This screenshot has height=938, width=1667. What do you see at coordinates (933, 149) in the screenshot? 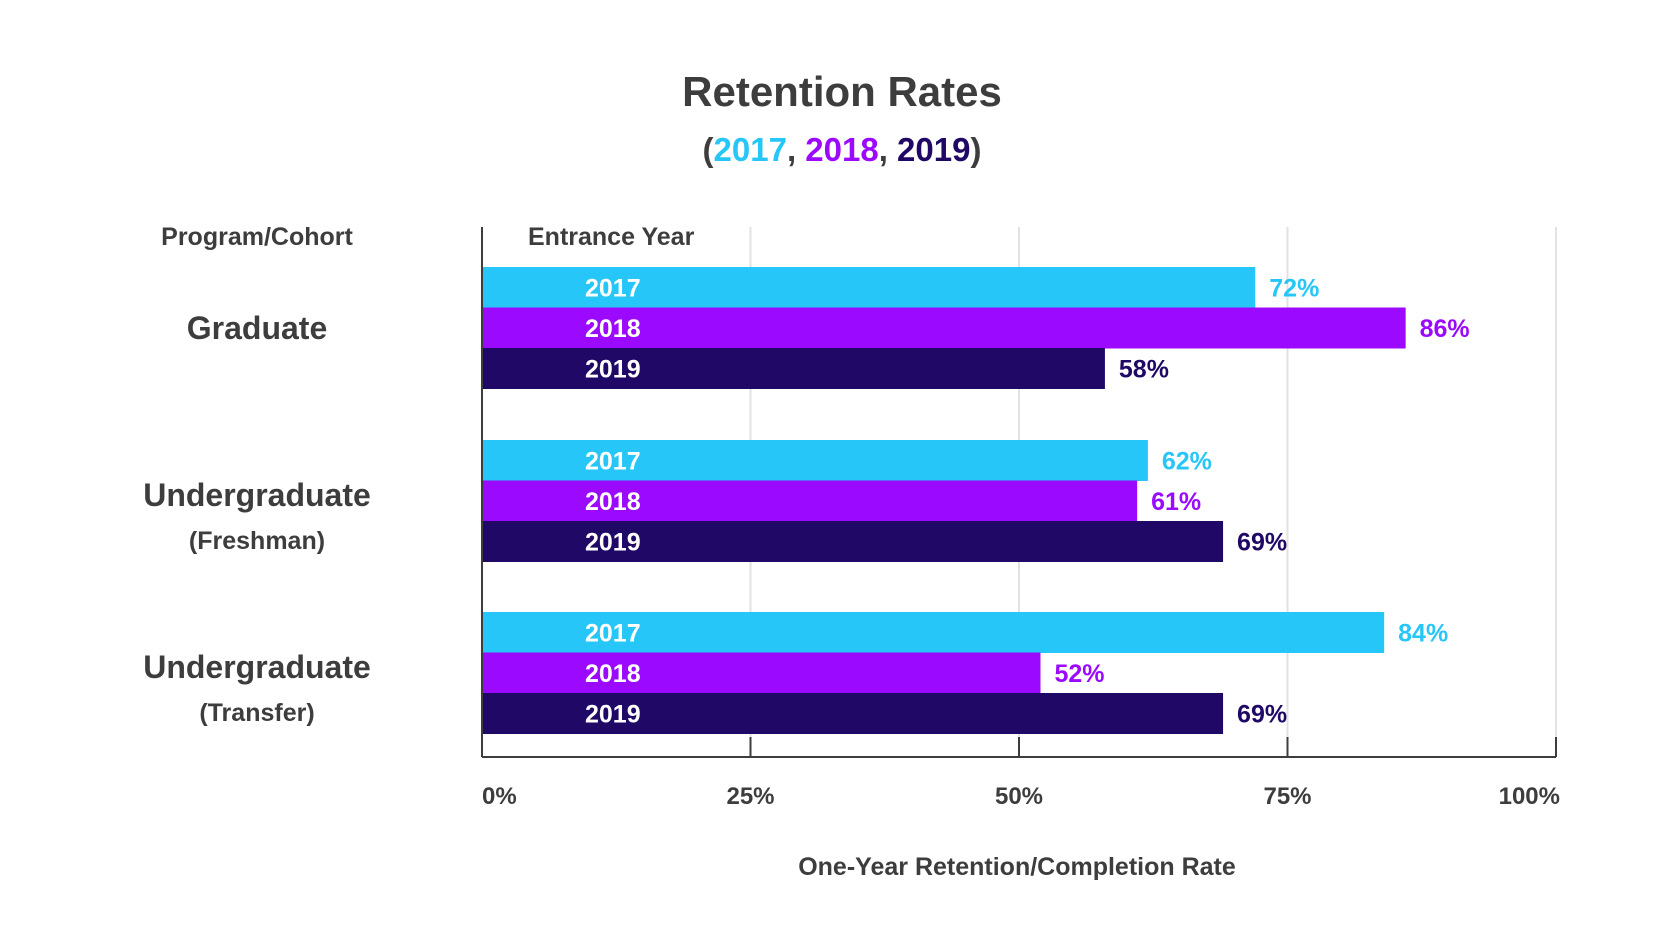
I see `subtitle-part: 2019` at bounding box center [933, 149].